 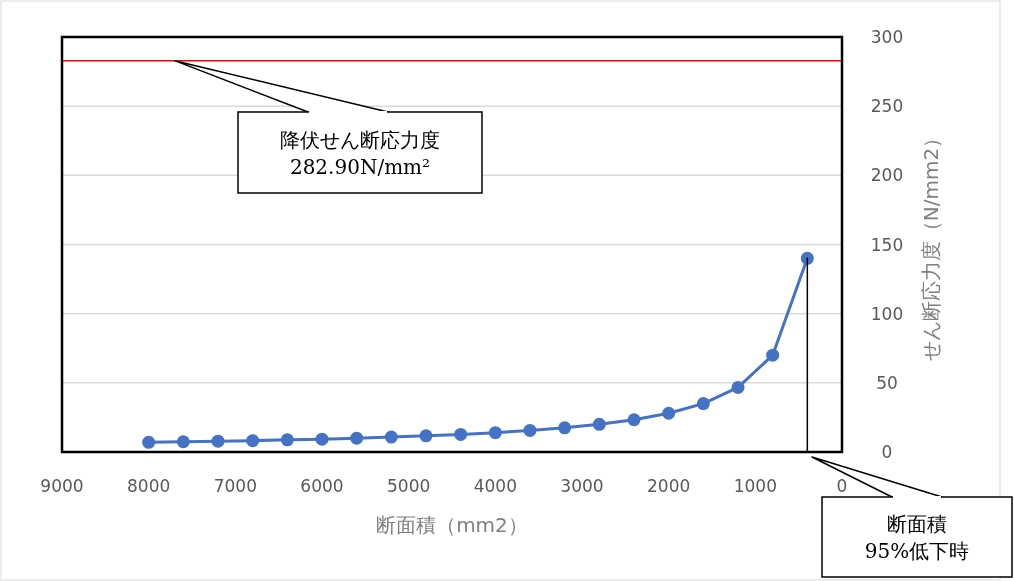 What do you see at coordinates (669, 486) in the screenshot?
I see `x-tick-label: 2000` at bounding box center [669, 486].